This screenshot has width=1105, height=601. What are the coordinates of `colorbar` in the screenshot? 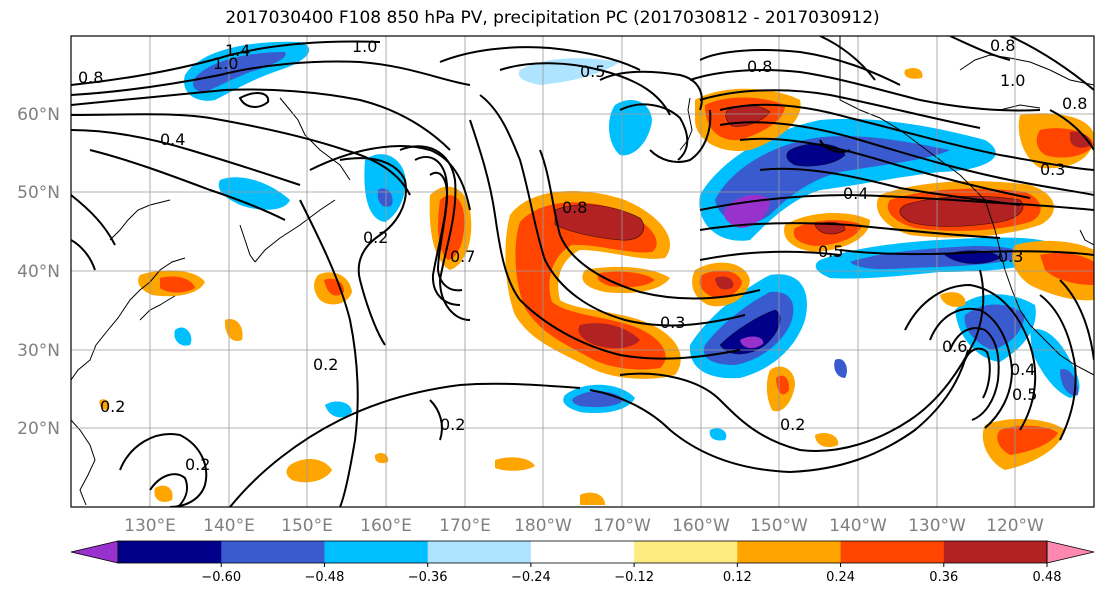 It's located at (582, 552).